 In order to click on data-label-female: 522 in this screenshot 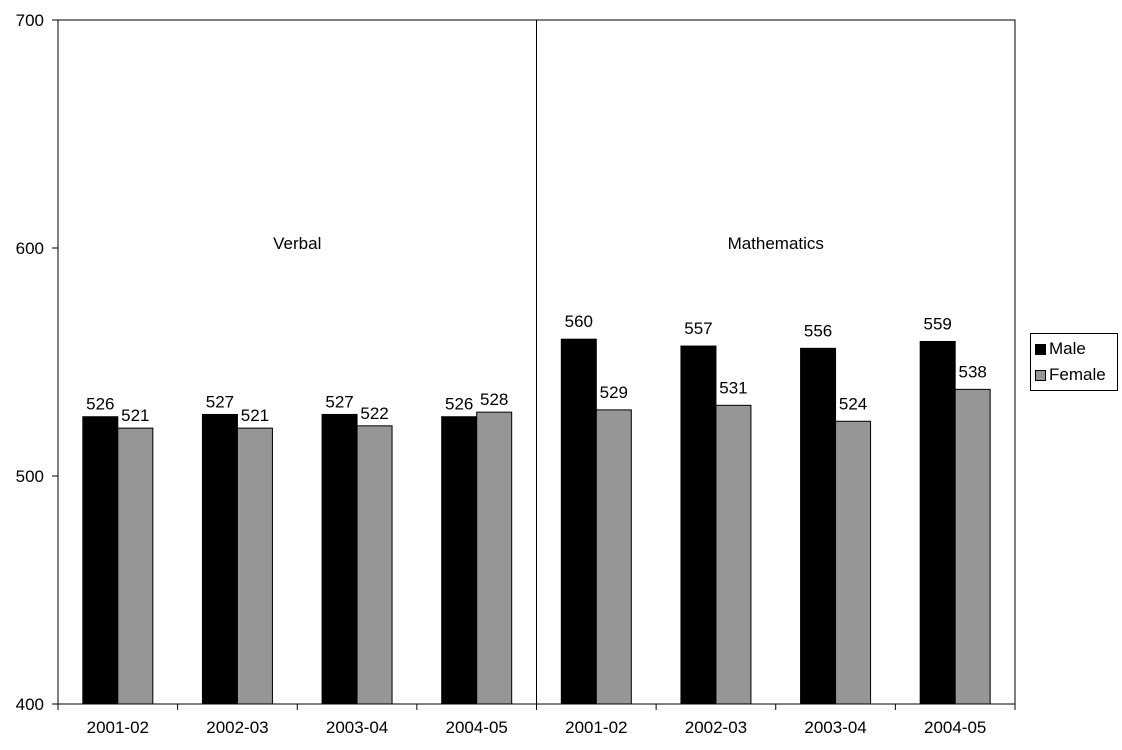, I will do `click(374, 413)`.